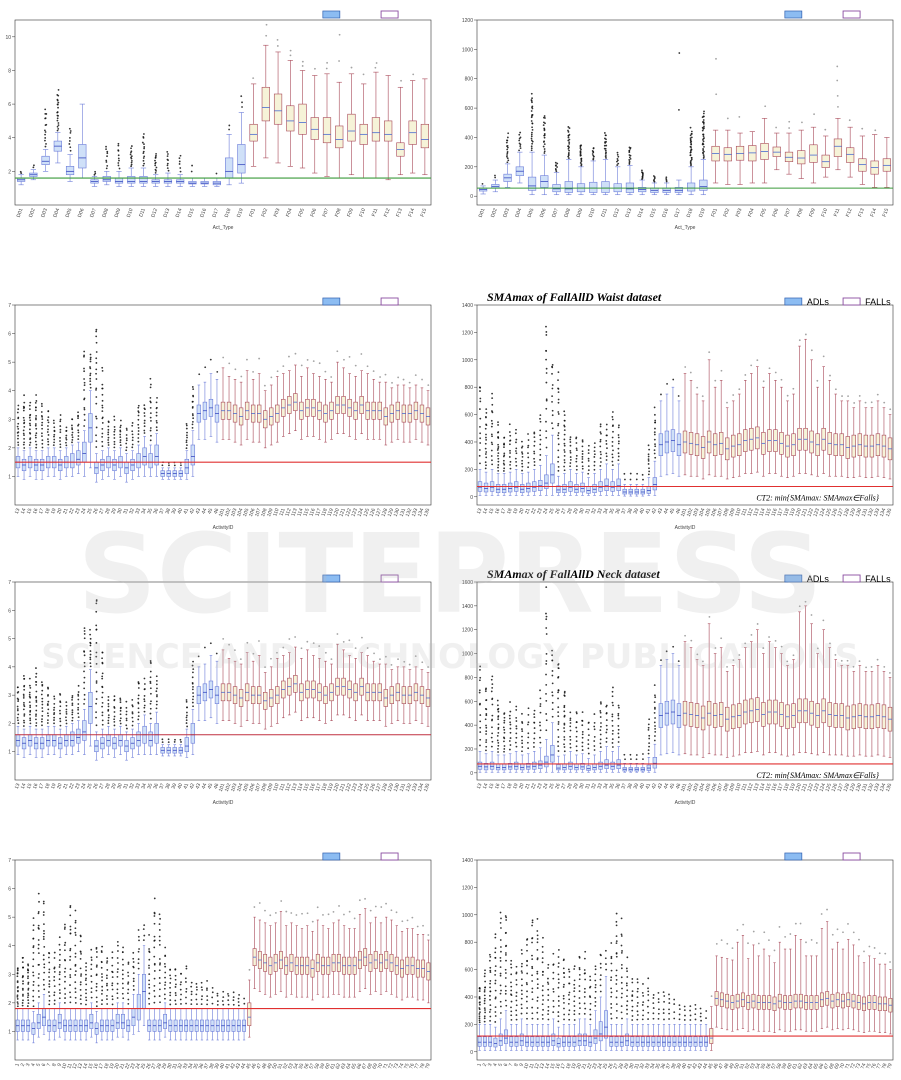  I want to click on x-tick-label: 39, so click(637, 510).